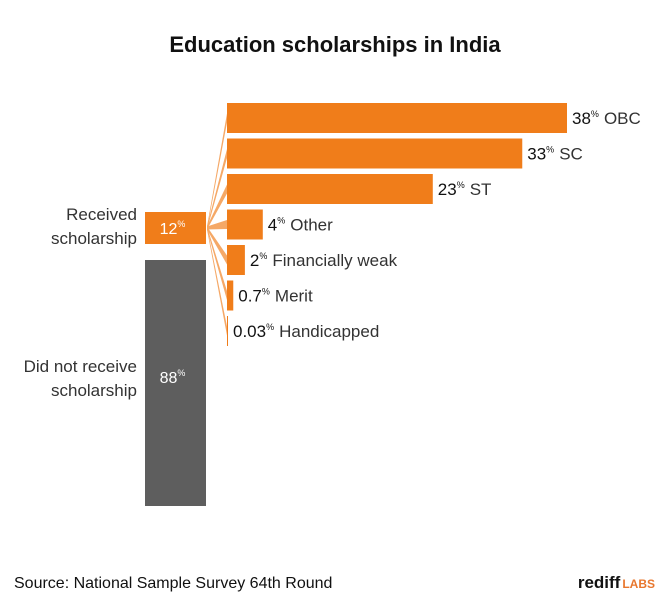 The image size is (670, 603). I want to click on bar-financially-weak, so click(236, 260).